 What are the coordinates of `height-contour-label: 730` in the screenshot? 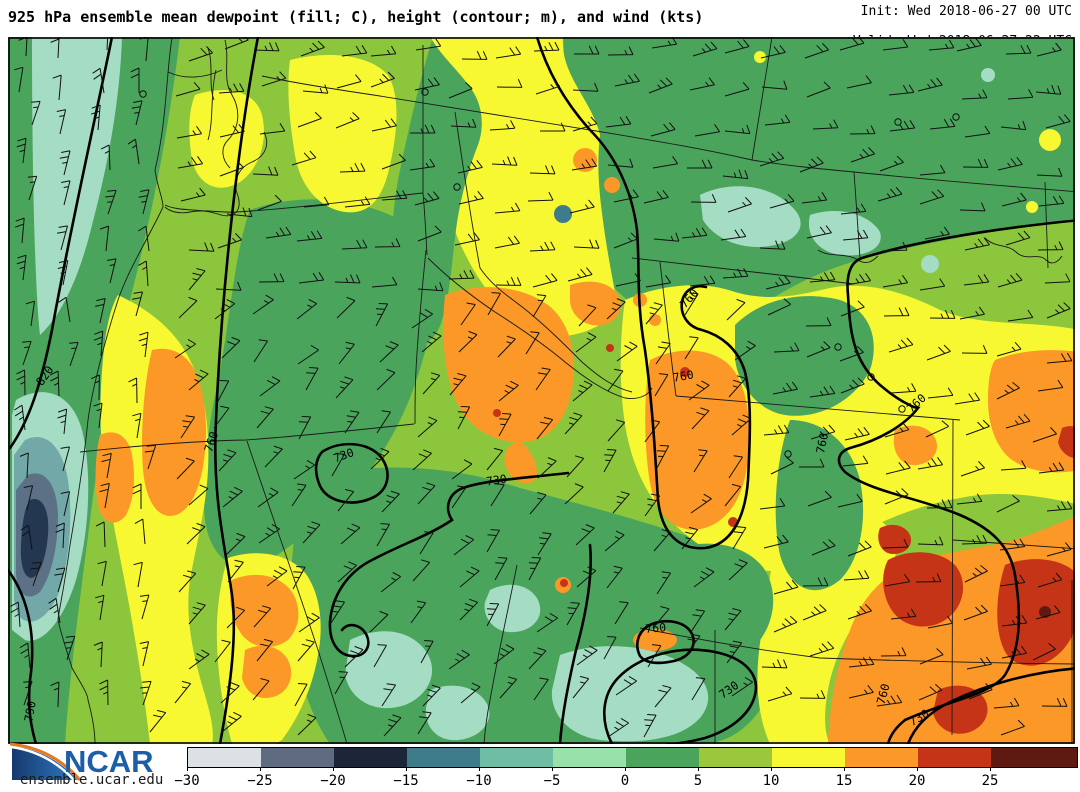 It's located at (343, 455).